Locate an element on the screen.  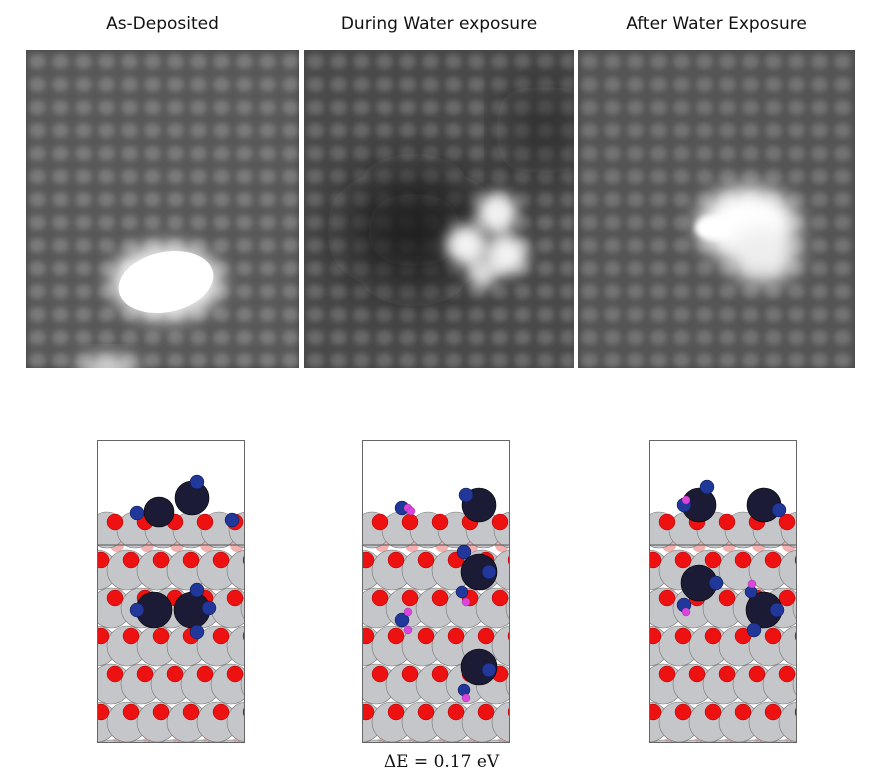
structure-model-after-water is located at coordinates (723, 591).